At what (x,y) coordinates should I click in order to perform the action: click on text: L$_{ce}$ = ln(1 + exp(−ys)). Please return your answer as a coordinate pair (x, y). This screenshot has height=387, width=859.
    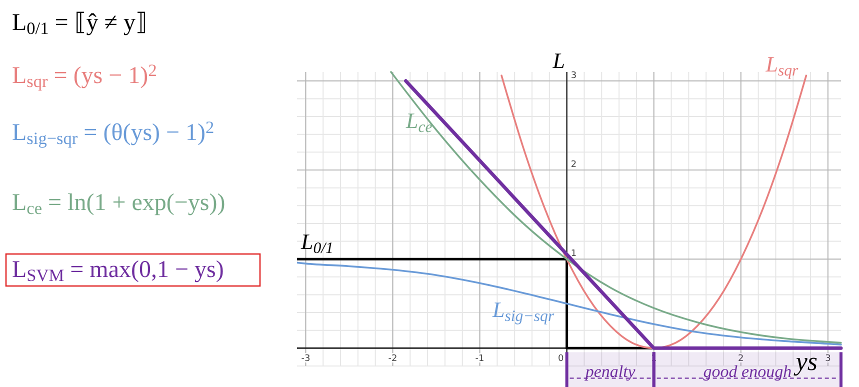
    Looking at the image, I should click on (119, 204).